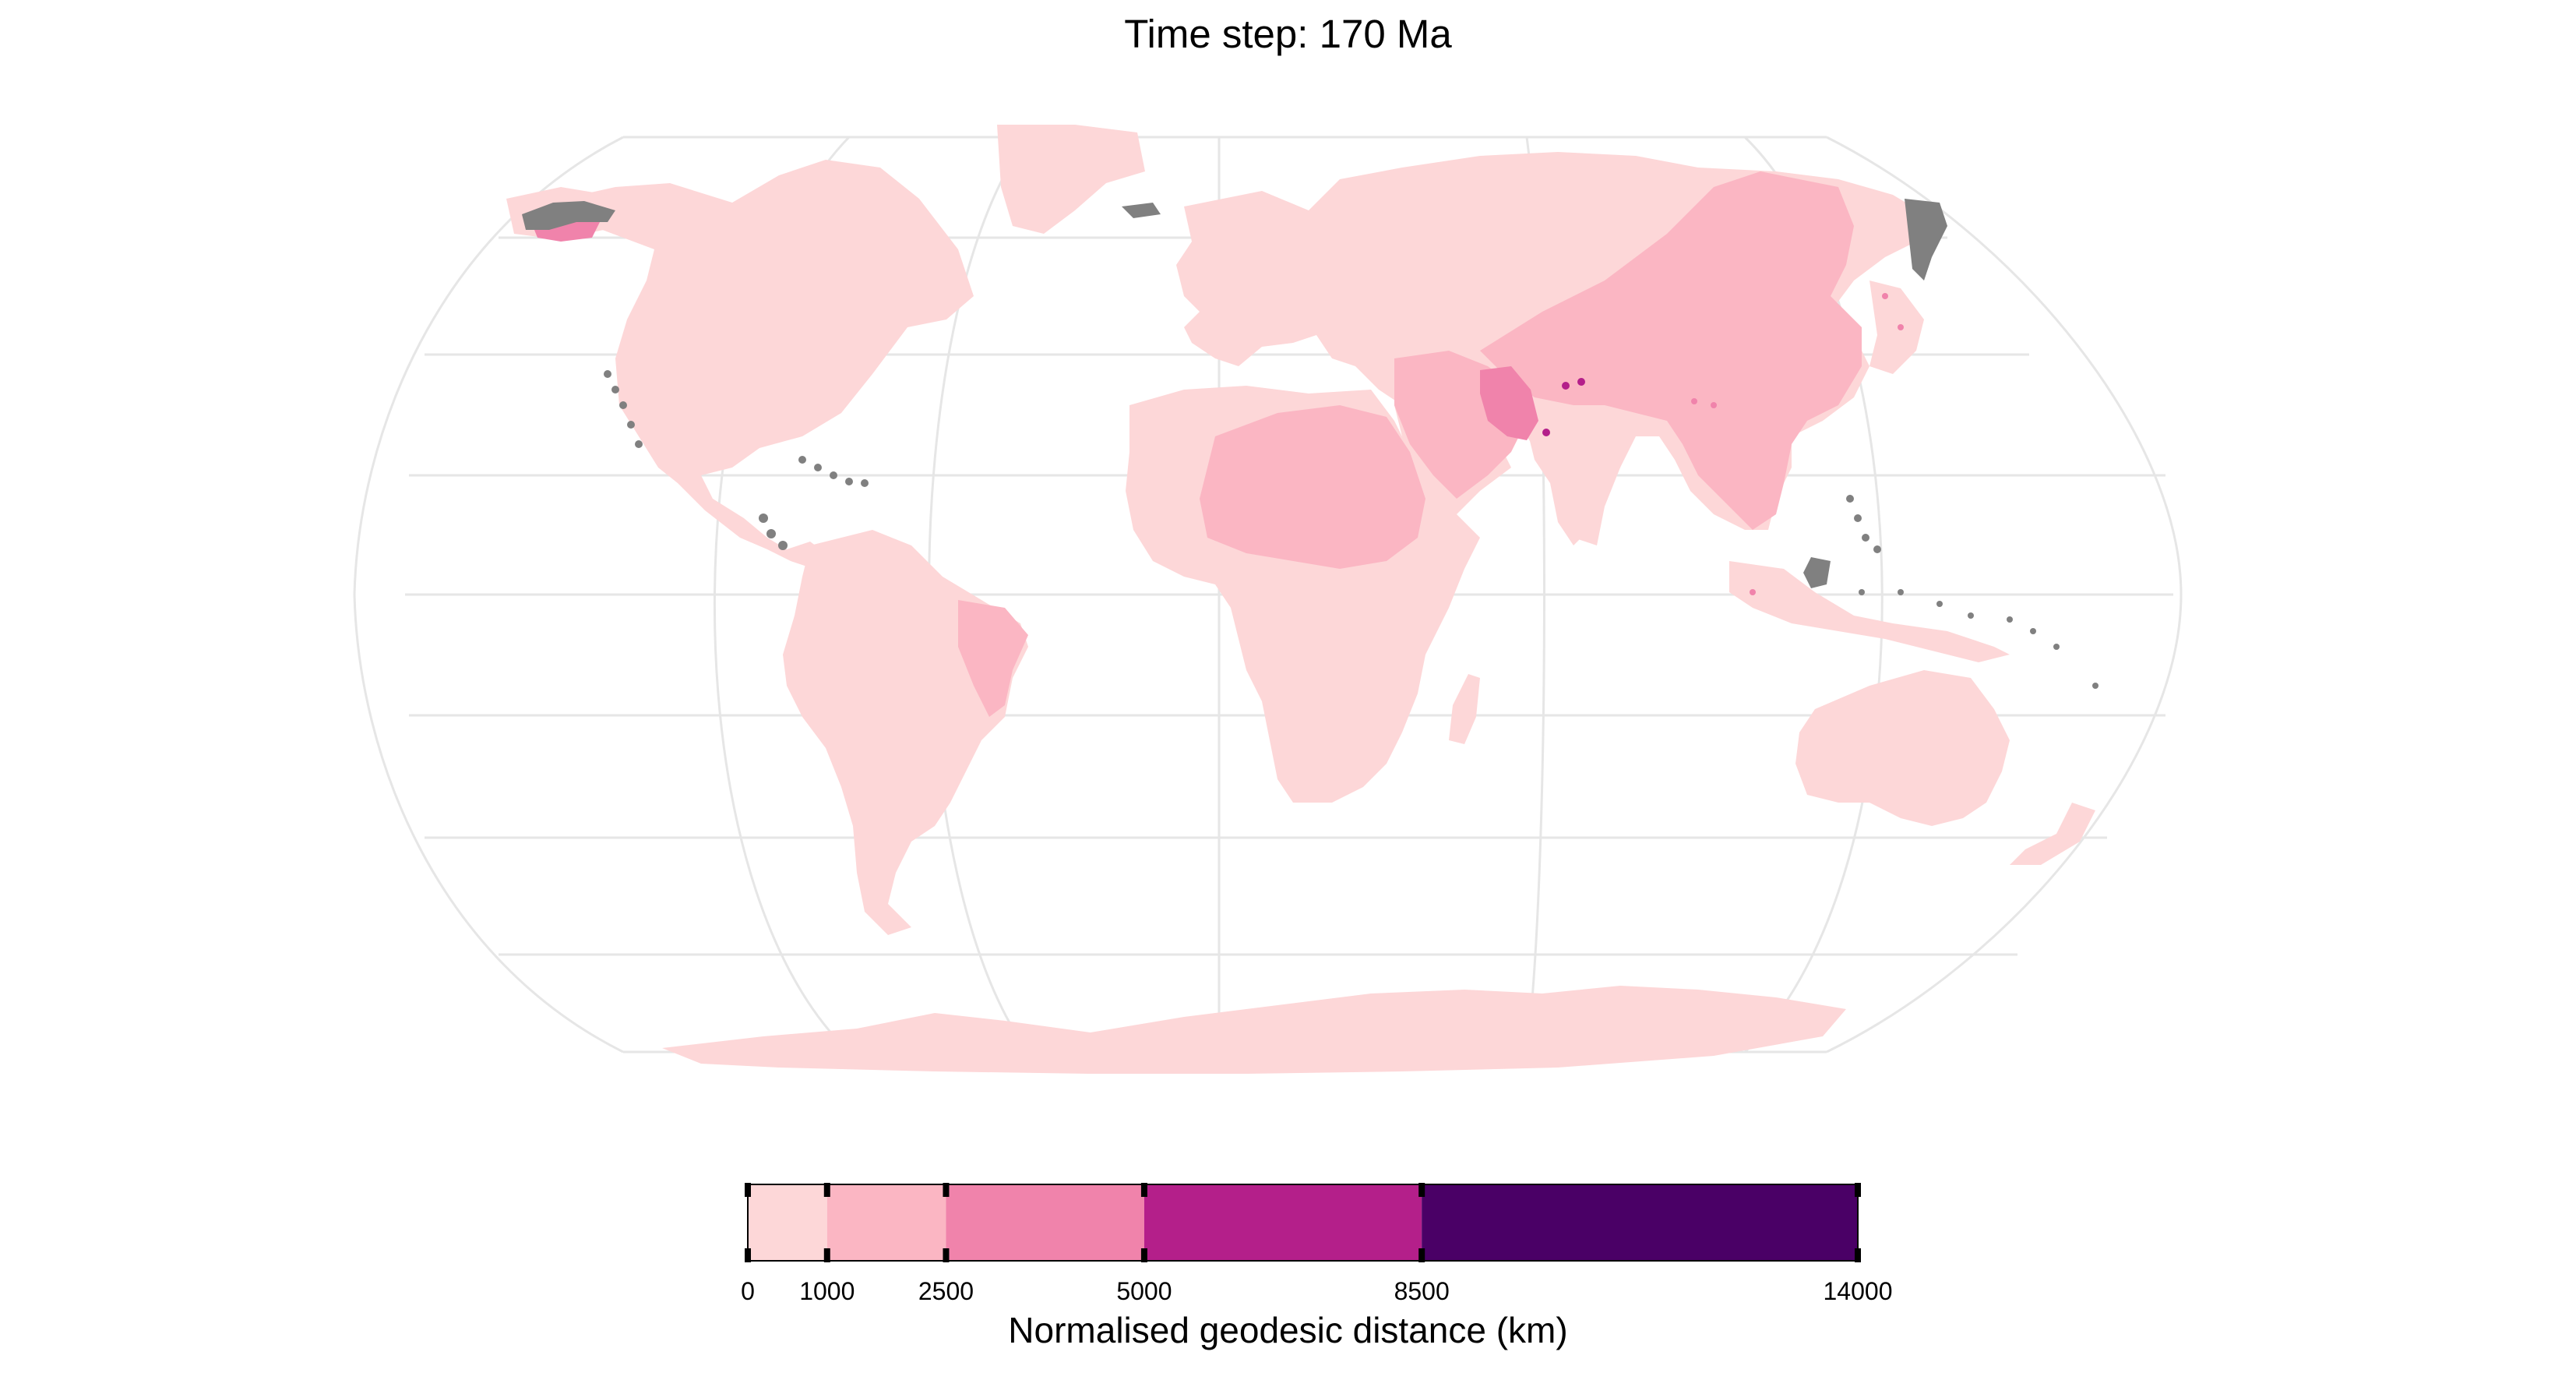 The width and height of the screenshot is (2576, 1380). I want to click on no-data-kamchatka, so click(1926, 240).